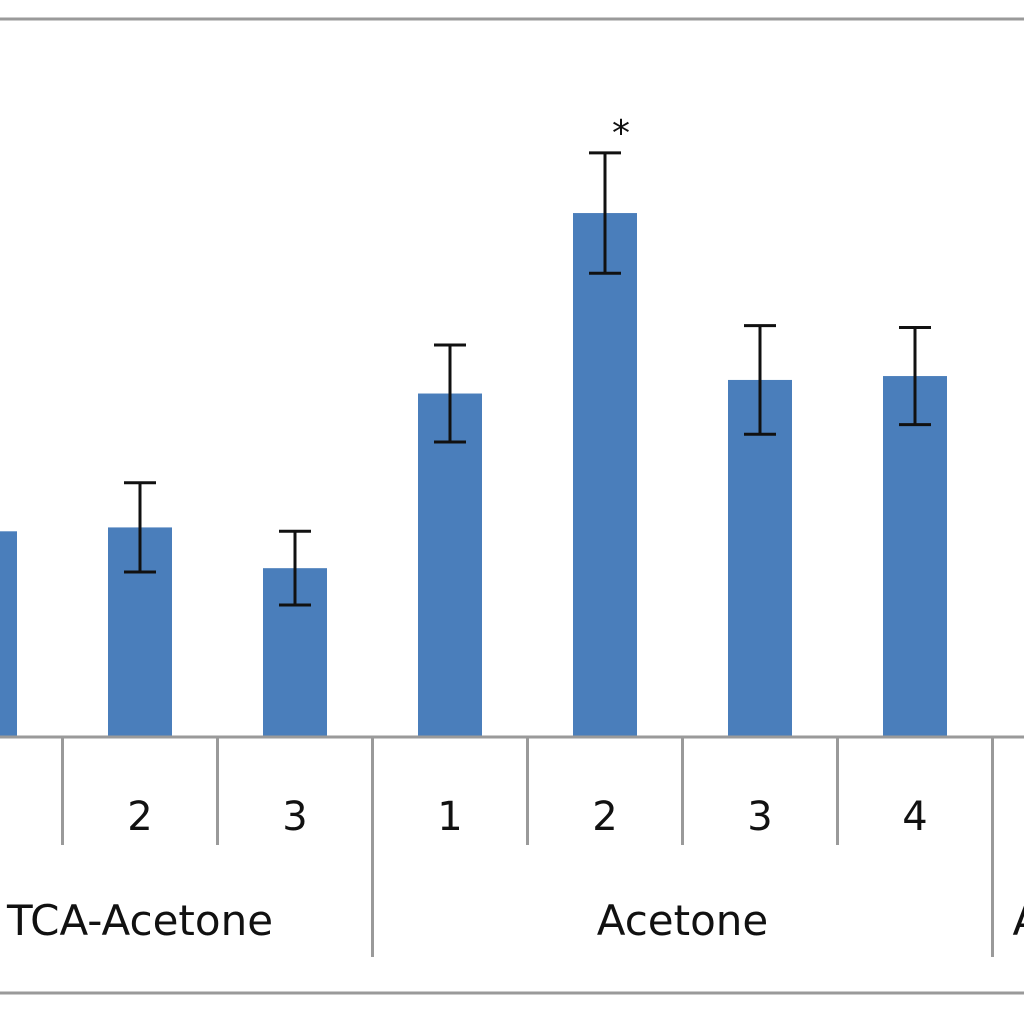  Describe the element at coordinates (604, 817) in the screenshot. I see `tick-label-1-2: 2` at that location.